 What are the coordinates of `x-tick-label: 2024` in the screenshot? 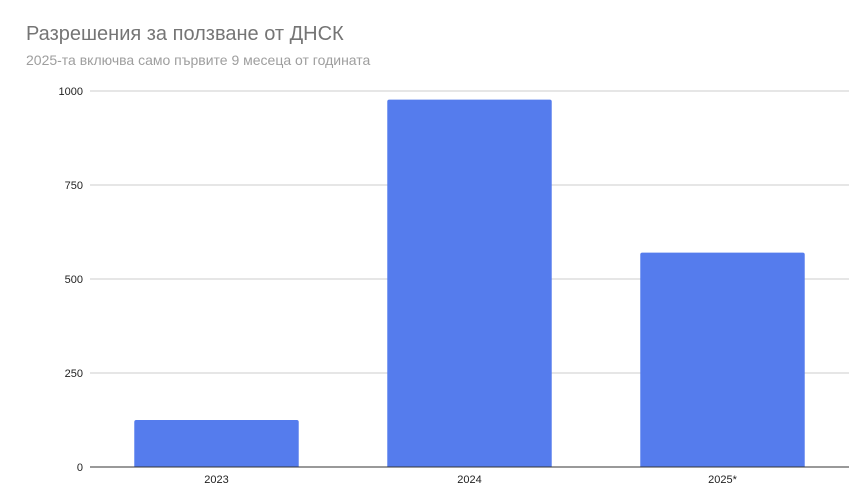 It's located at (469, 480).